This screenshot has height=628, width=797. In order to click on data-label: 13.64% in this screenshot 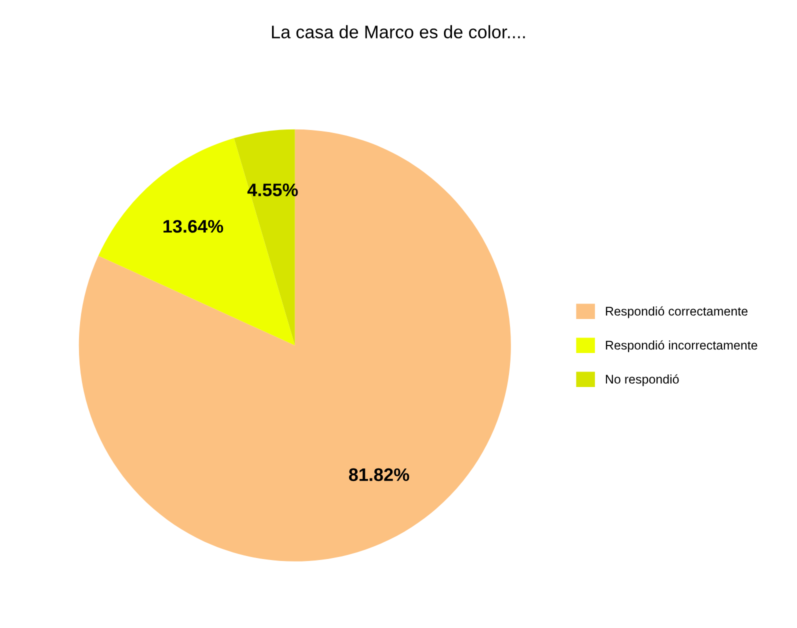, I will do `click(194, 226)`.